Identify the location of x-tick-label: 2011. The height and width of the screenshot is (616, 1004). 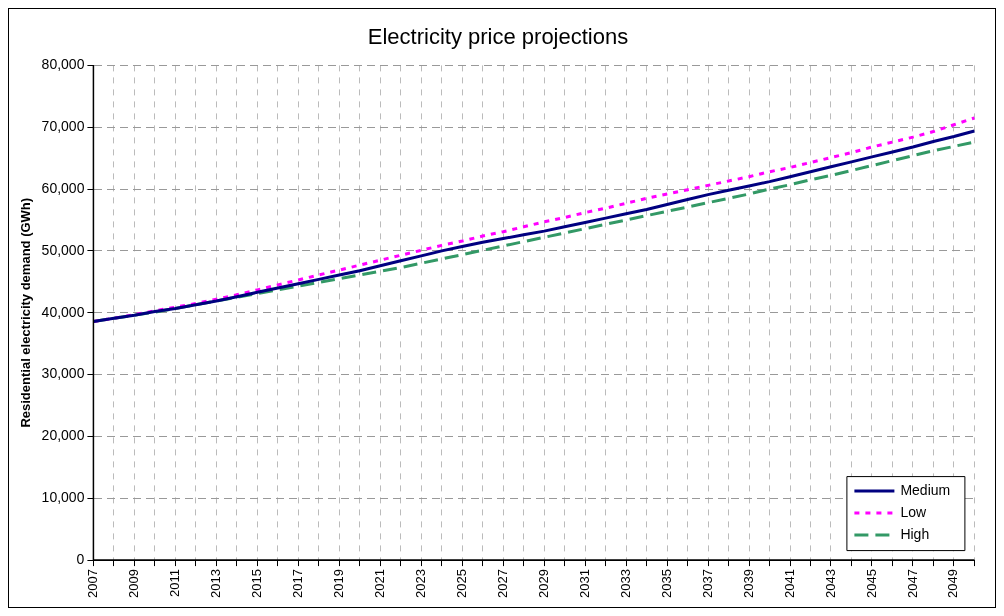
(174, 583).